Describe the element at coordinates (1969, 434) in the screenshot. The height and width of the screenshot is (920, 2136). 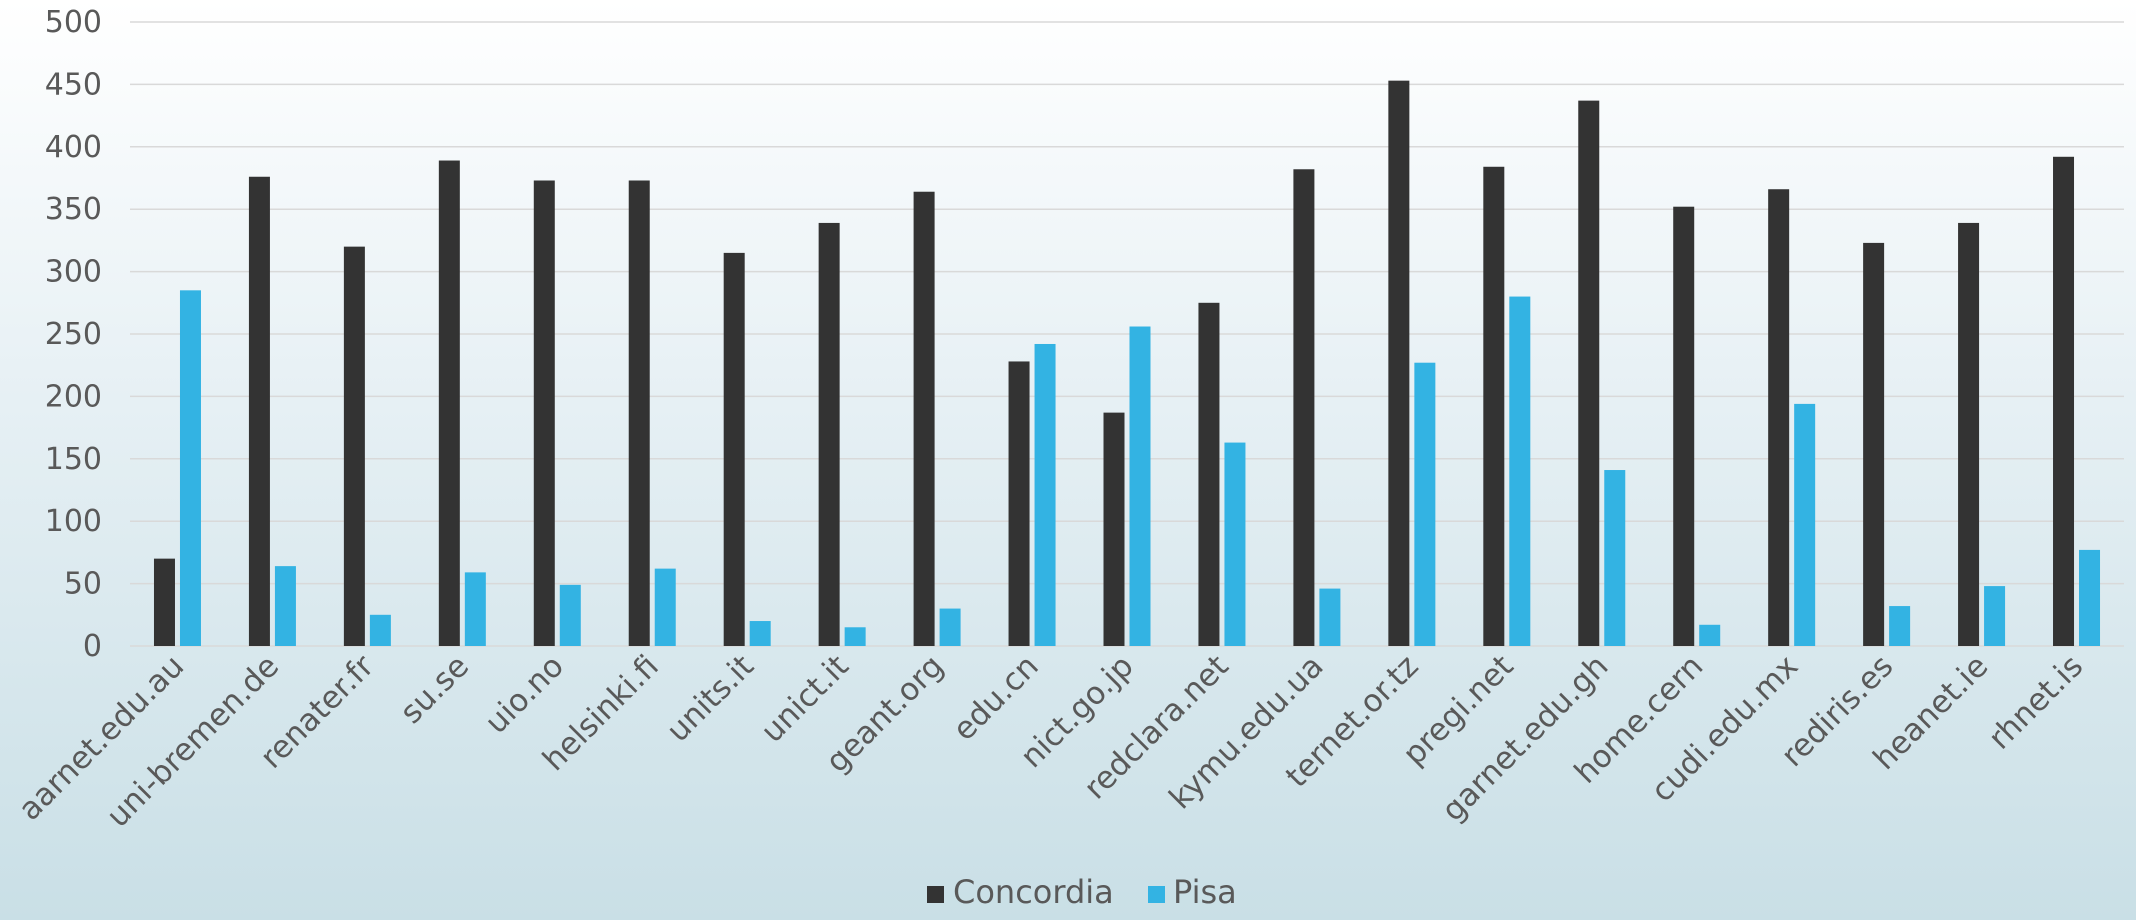
I see `bar-concordia-heanet.ie` at that location.